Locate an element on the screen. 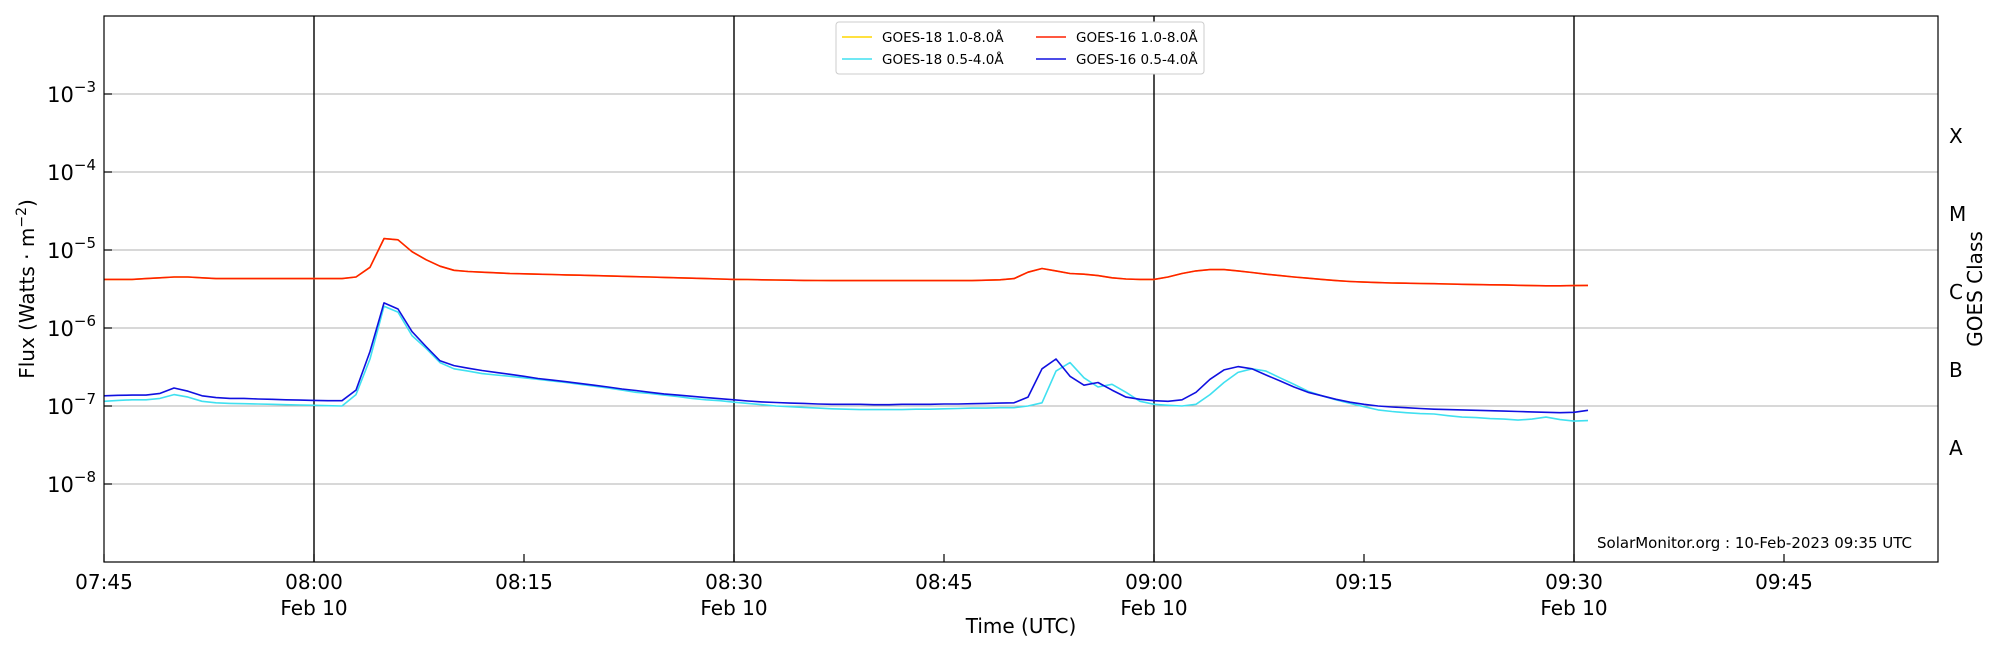 This screenshot has height=650, width=2000. y-tick-exponent: −3 is located at coordinates (85, 87).